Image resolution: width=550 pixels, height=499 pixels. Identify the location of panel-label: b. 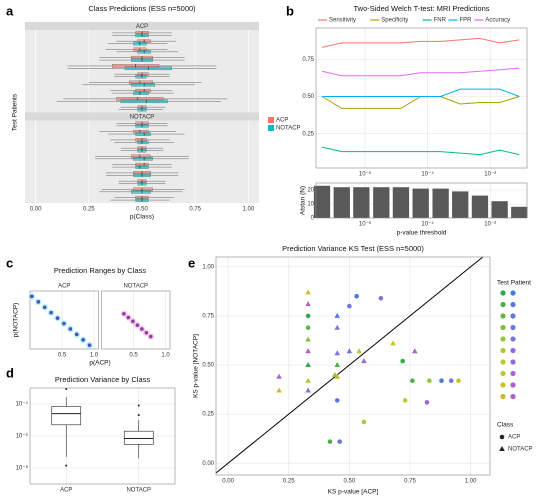
(290, 10).